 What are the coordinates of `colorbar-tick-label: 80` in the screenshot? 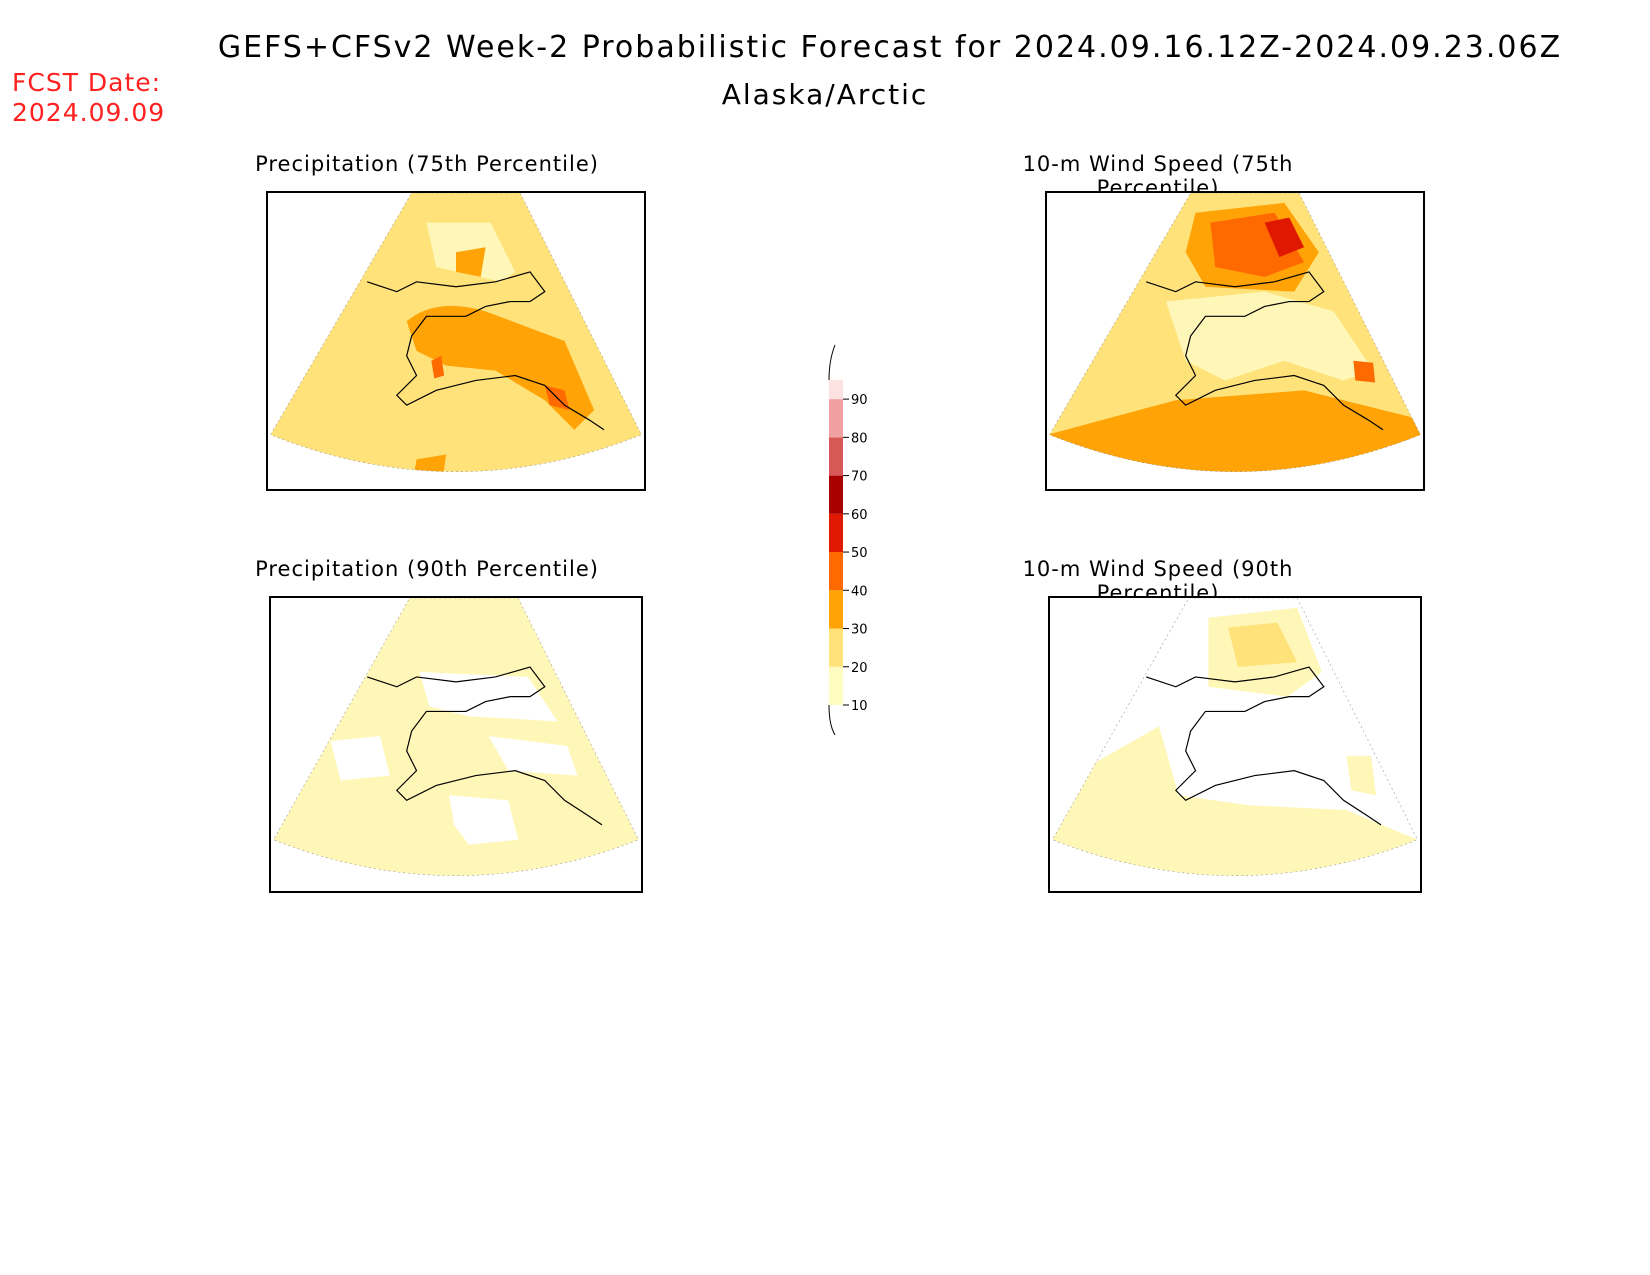 It's located at (859, 438).